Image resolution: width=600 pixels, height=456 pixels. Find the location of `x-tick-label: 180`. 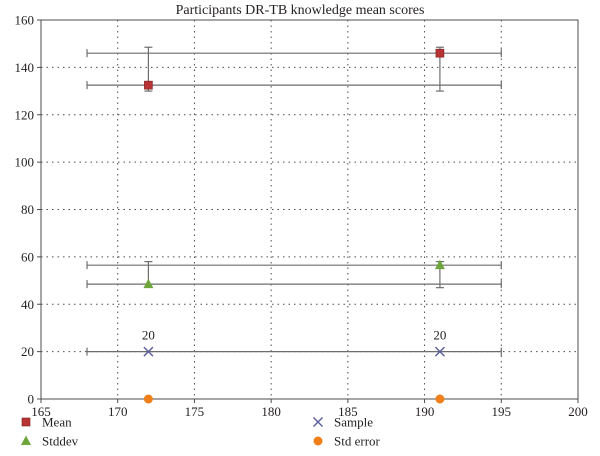

x-tick-label: 180 is located at coordinates (271, 411).